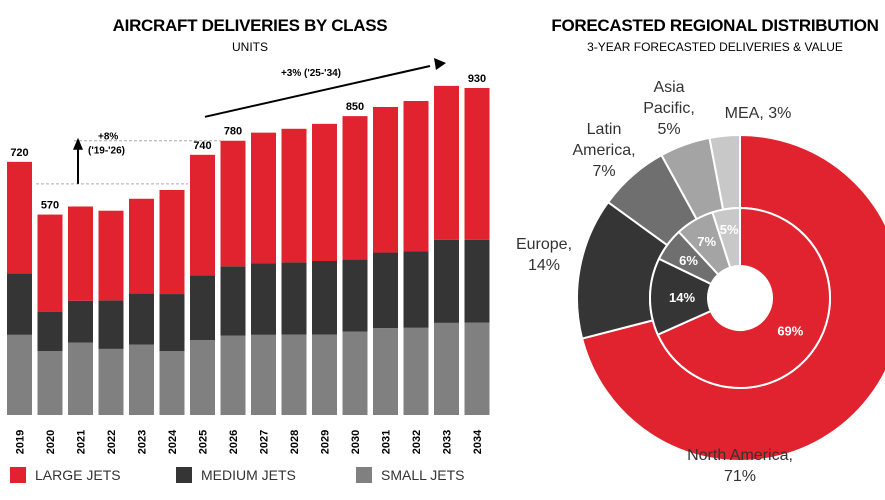 The width and height of the screenshot is (885, 500). What do you see at coordinates (477, 368) in the screenshot?
I see `bar-small-jets-2034` at bounding box center [477, 368].